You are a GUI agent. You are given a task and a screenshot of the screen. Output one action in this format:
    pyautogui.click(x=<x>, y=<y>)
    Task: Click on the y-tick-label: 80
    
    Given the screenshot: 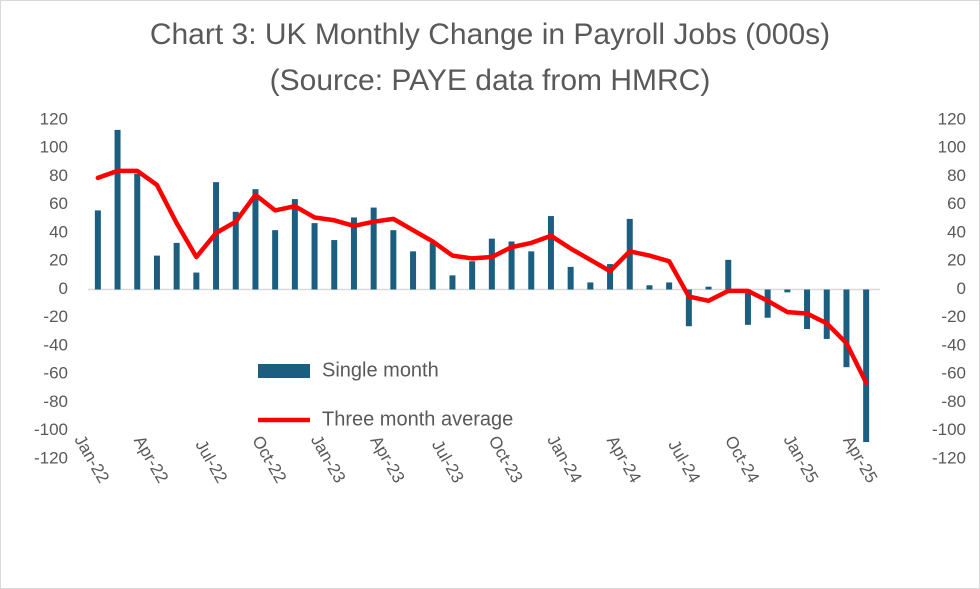 What is the action you would take?
    pyautogui.click(x=58, y=175)
    